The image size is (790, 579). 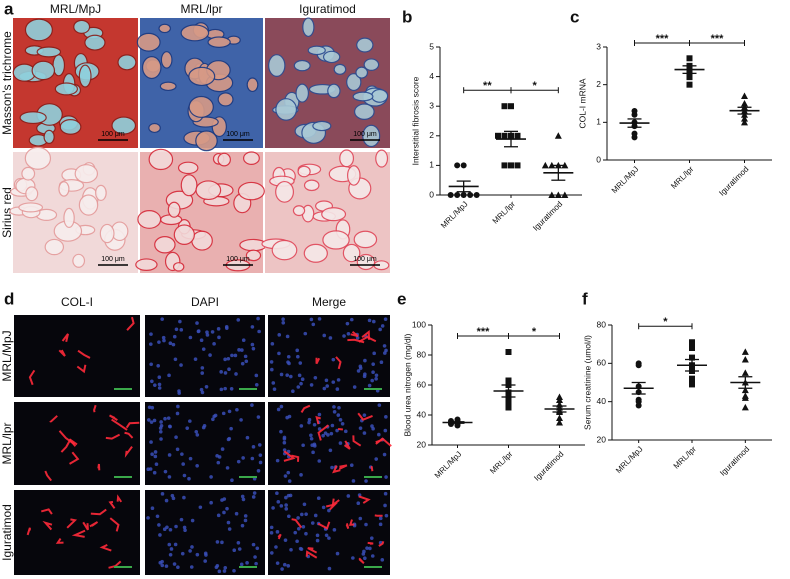 What do you see at coordinates (422, 384) in the screenshot?
I see `y-tick-label: 60` at bounding box center [422, 384].